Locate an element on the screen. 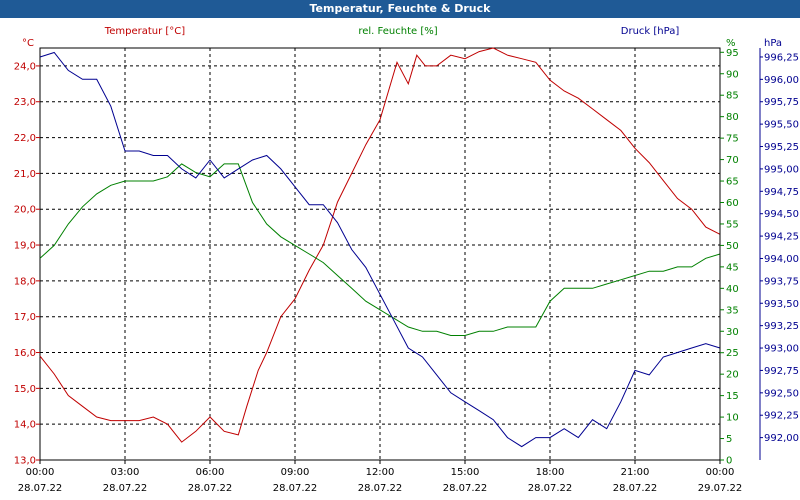 The height and width of the screenshot is (500, 800). humidity-tick-label: 20 is located at coordinates (732, 375).